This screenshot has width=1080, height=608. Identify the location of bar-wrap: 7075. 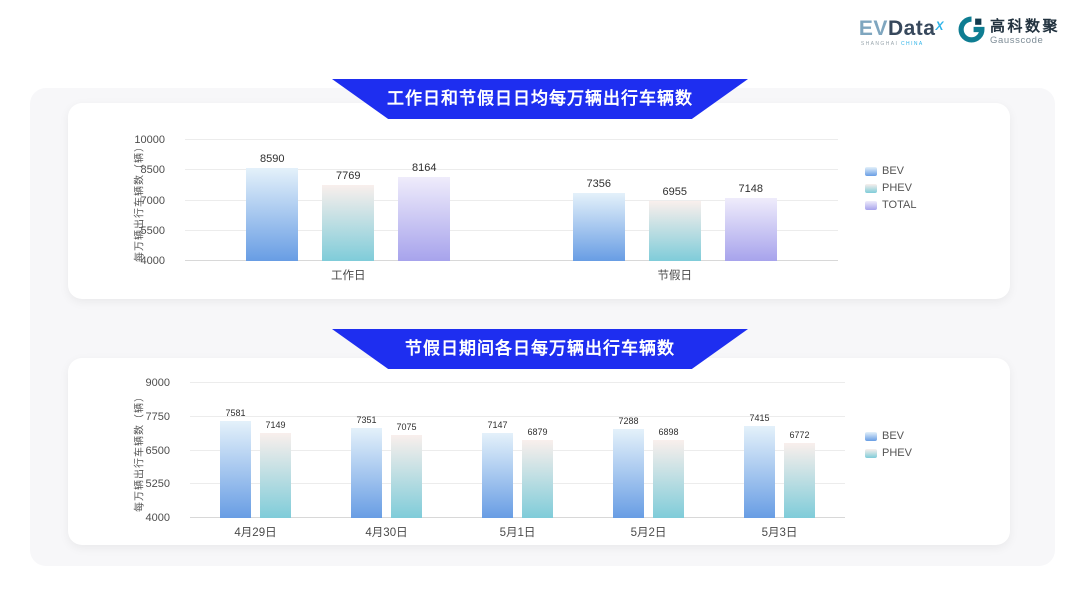
(406, 450).